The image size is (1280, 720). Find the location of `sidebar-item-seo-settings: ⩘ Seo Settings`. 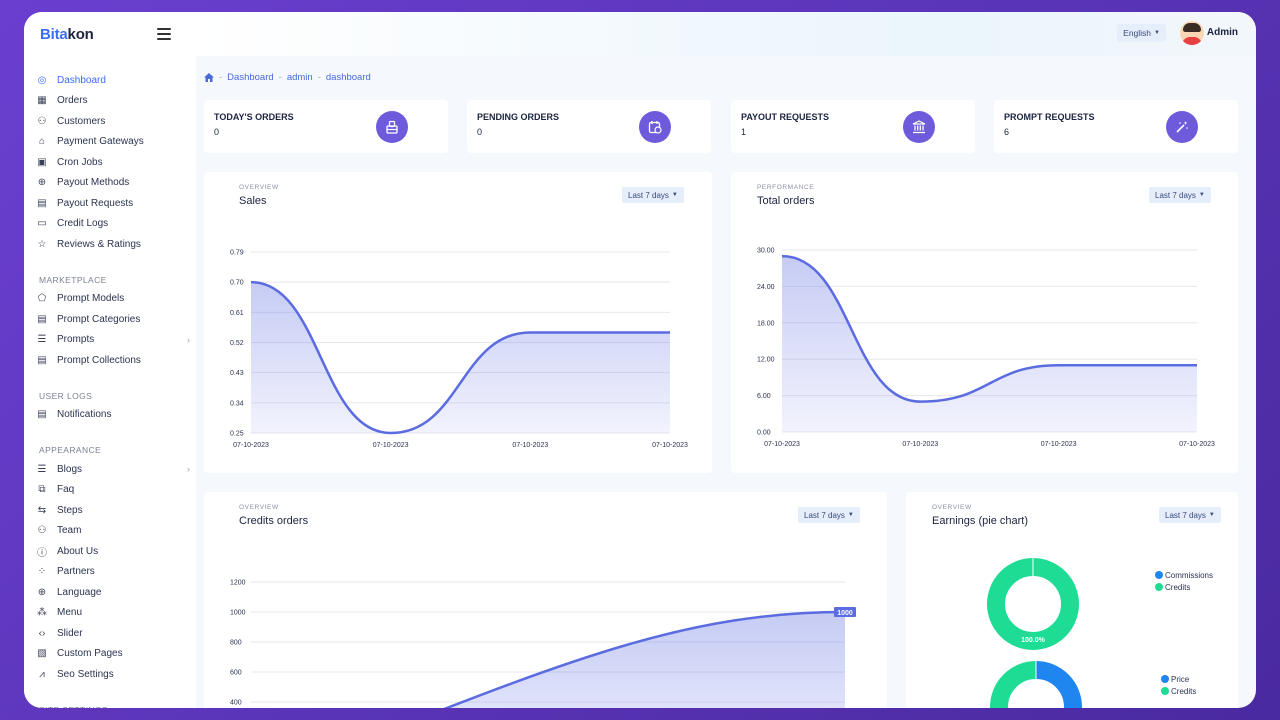

sidebar-item-seo-settings: ⩘ Seo Settings is located at coordinates (110, 674).